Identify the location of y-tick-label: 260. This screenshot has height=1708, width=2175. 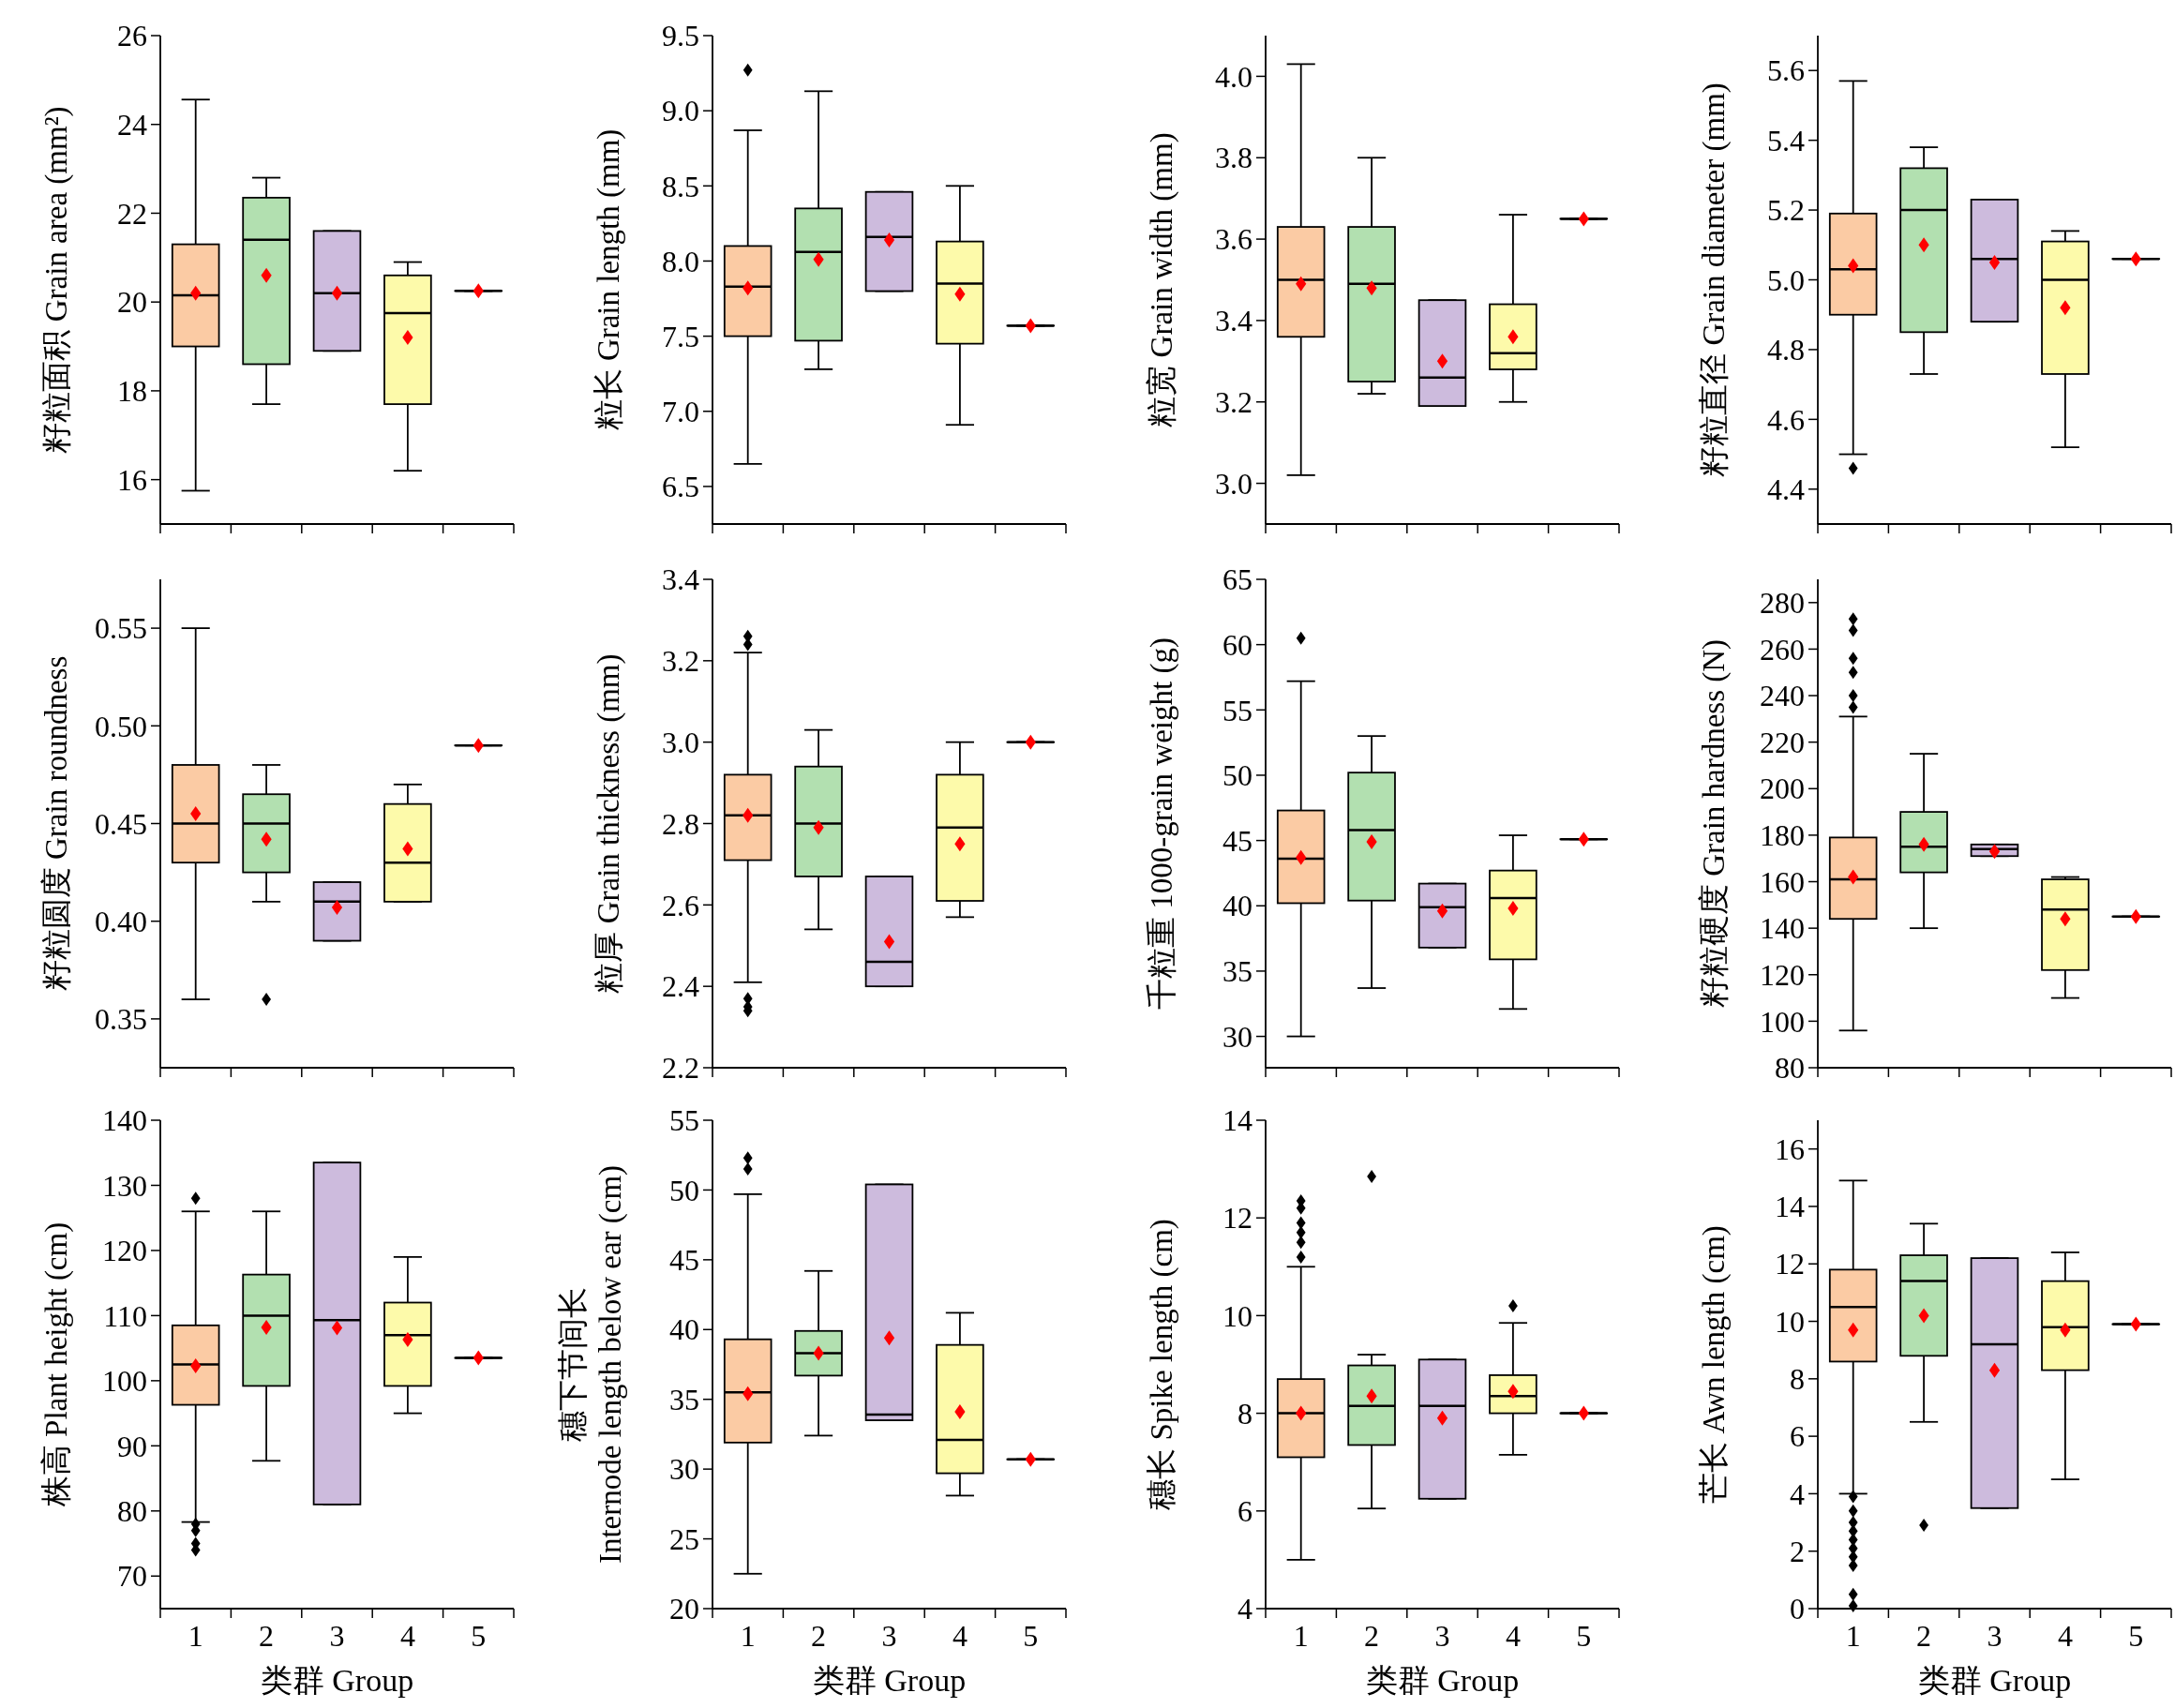
(1782, 650).